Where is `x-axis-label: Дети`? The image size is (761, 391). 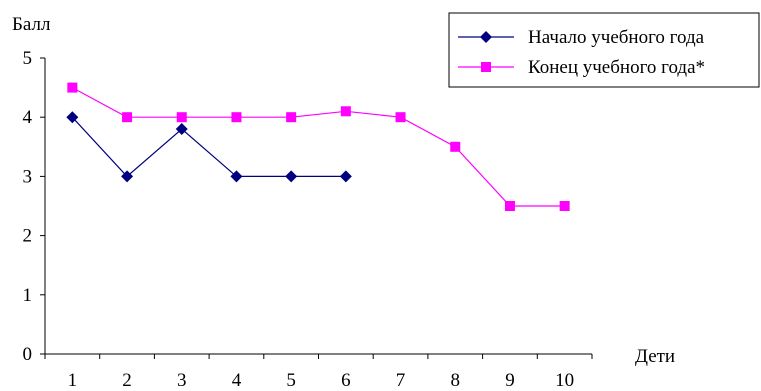 x-axis-label: Дети is located at coordinates (655, 356).